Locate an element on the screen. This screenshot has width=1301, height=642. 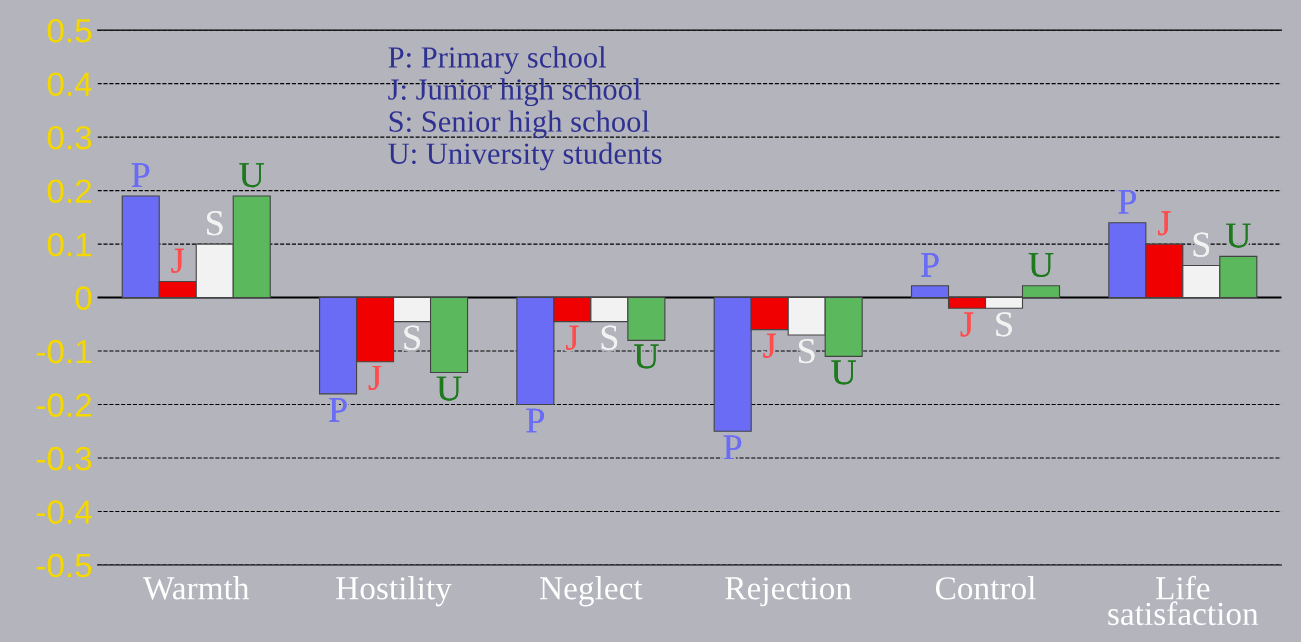
x-tick-label: Neglect is located at coordinates (591, 591).